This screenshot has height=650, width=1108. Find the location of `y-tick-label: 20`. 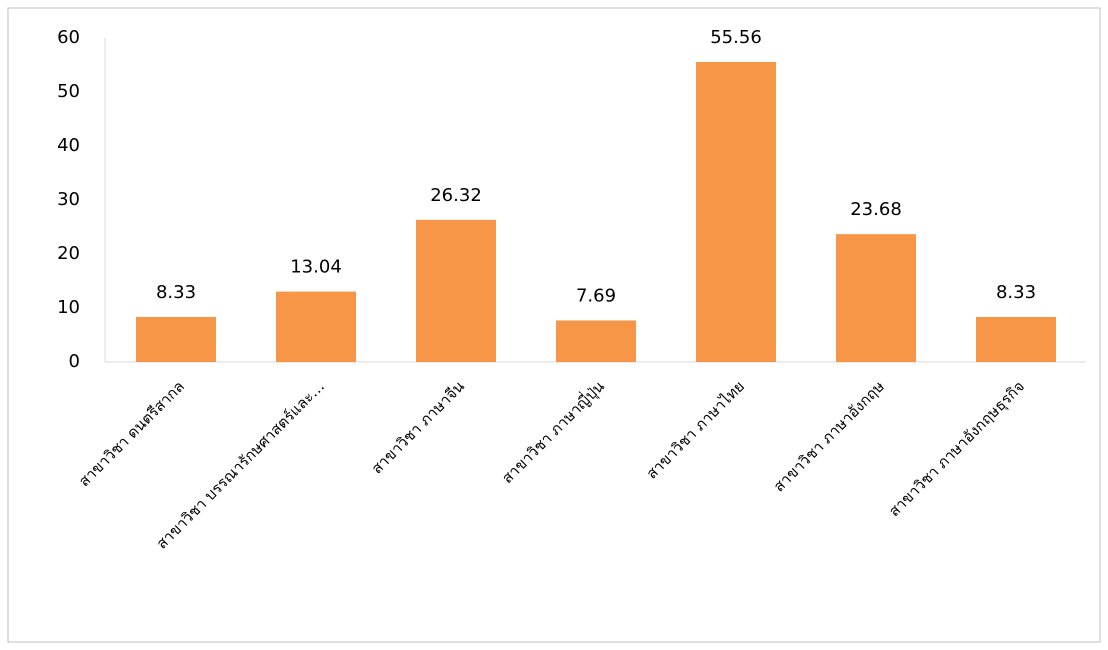

y-tick-label: 20 is located at coordinates (68, 253).